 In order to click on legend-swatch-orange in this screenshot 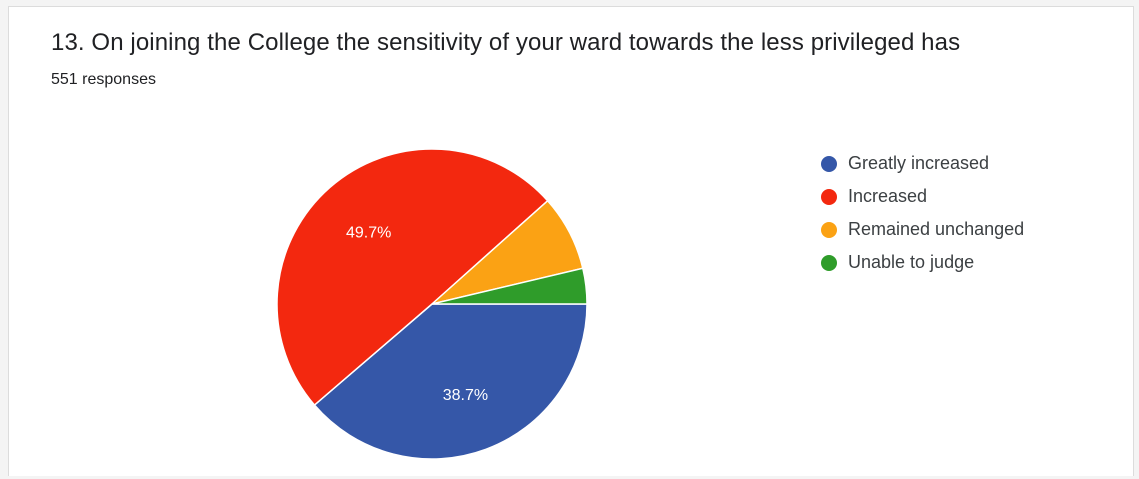, I will do `click(829, 229)`.